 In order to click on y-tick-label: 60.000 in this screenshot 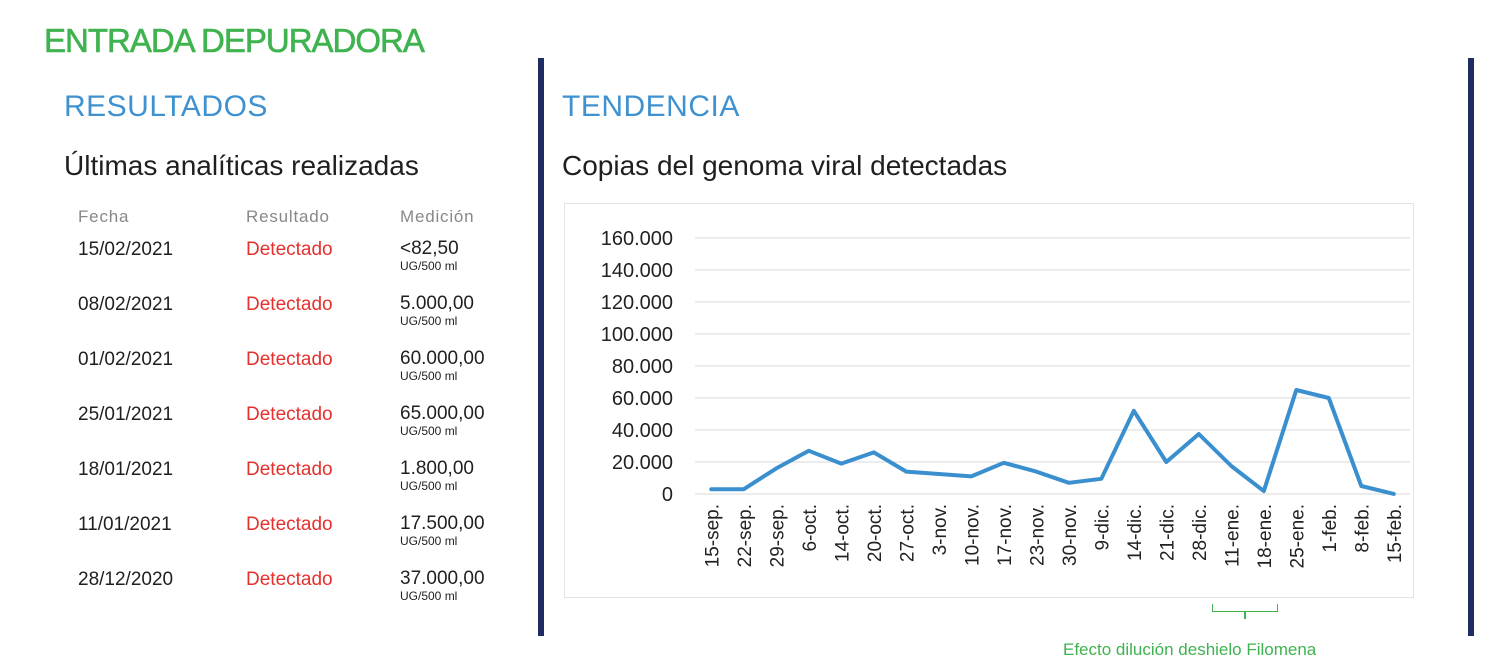, I will do `click(642, 399)`.